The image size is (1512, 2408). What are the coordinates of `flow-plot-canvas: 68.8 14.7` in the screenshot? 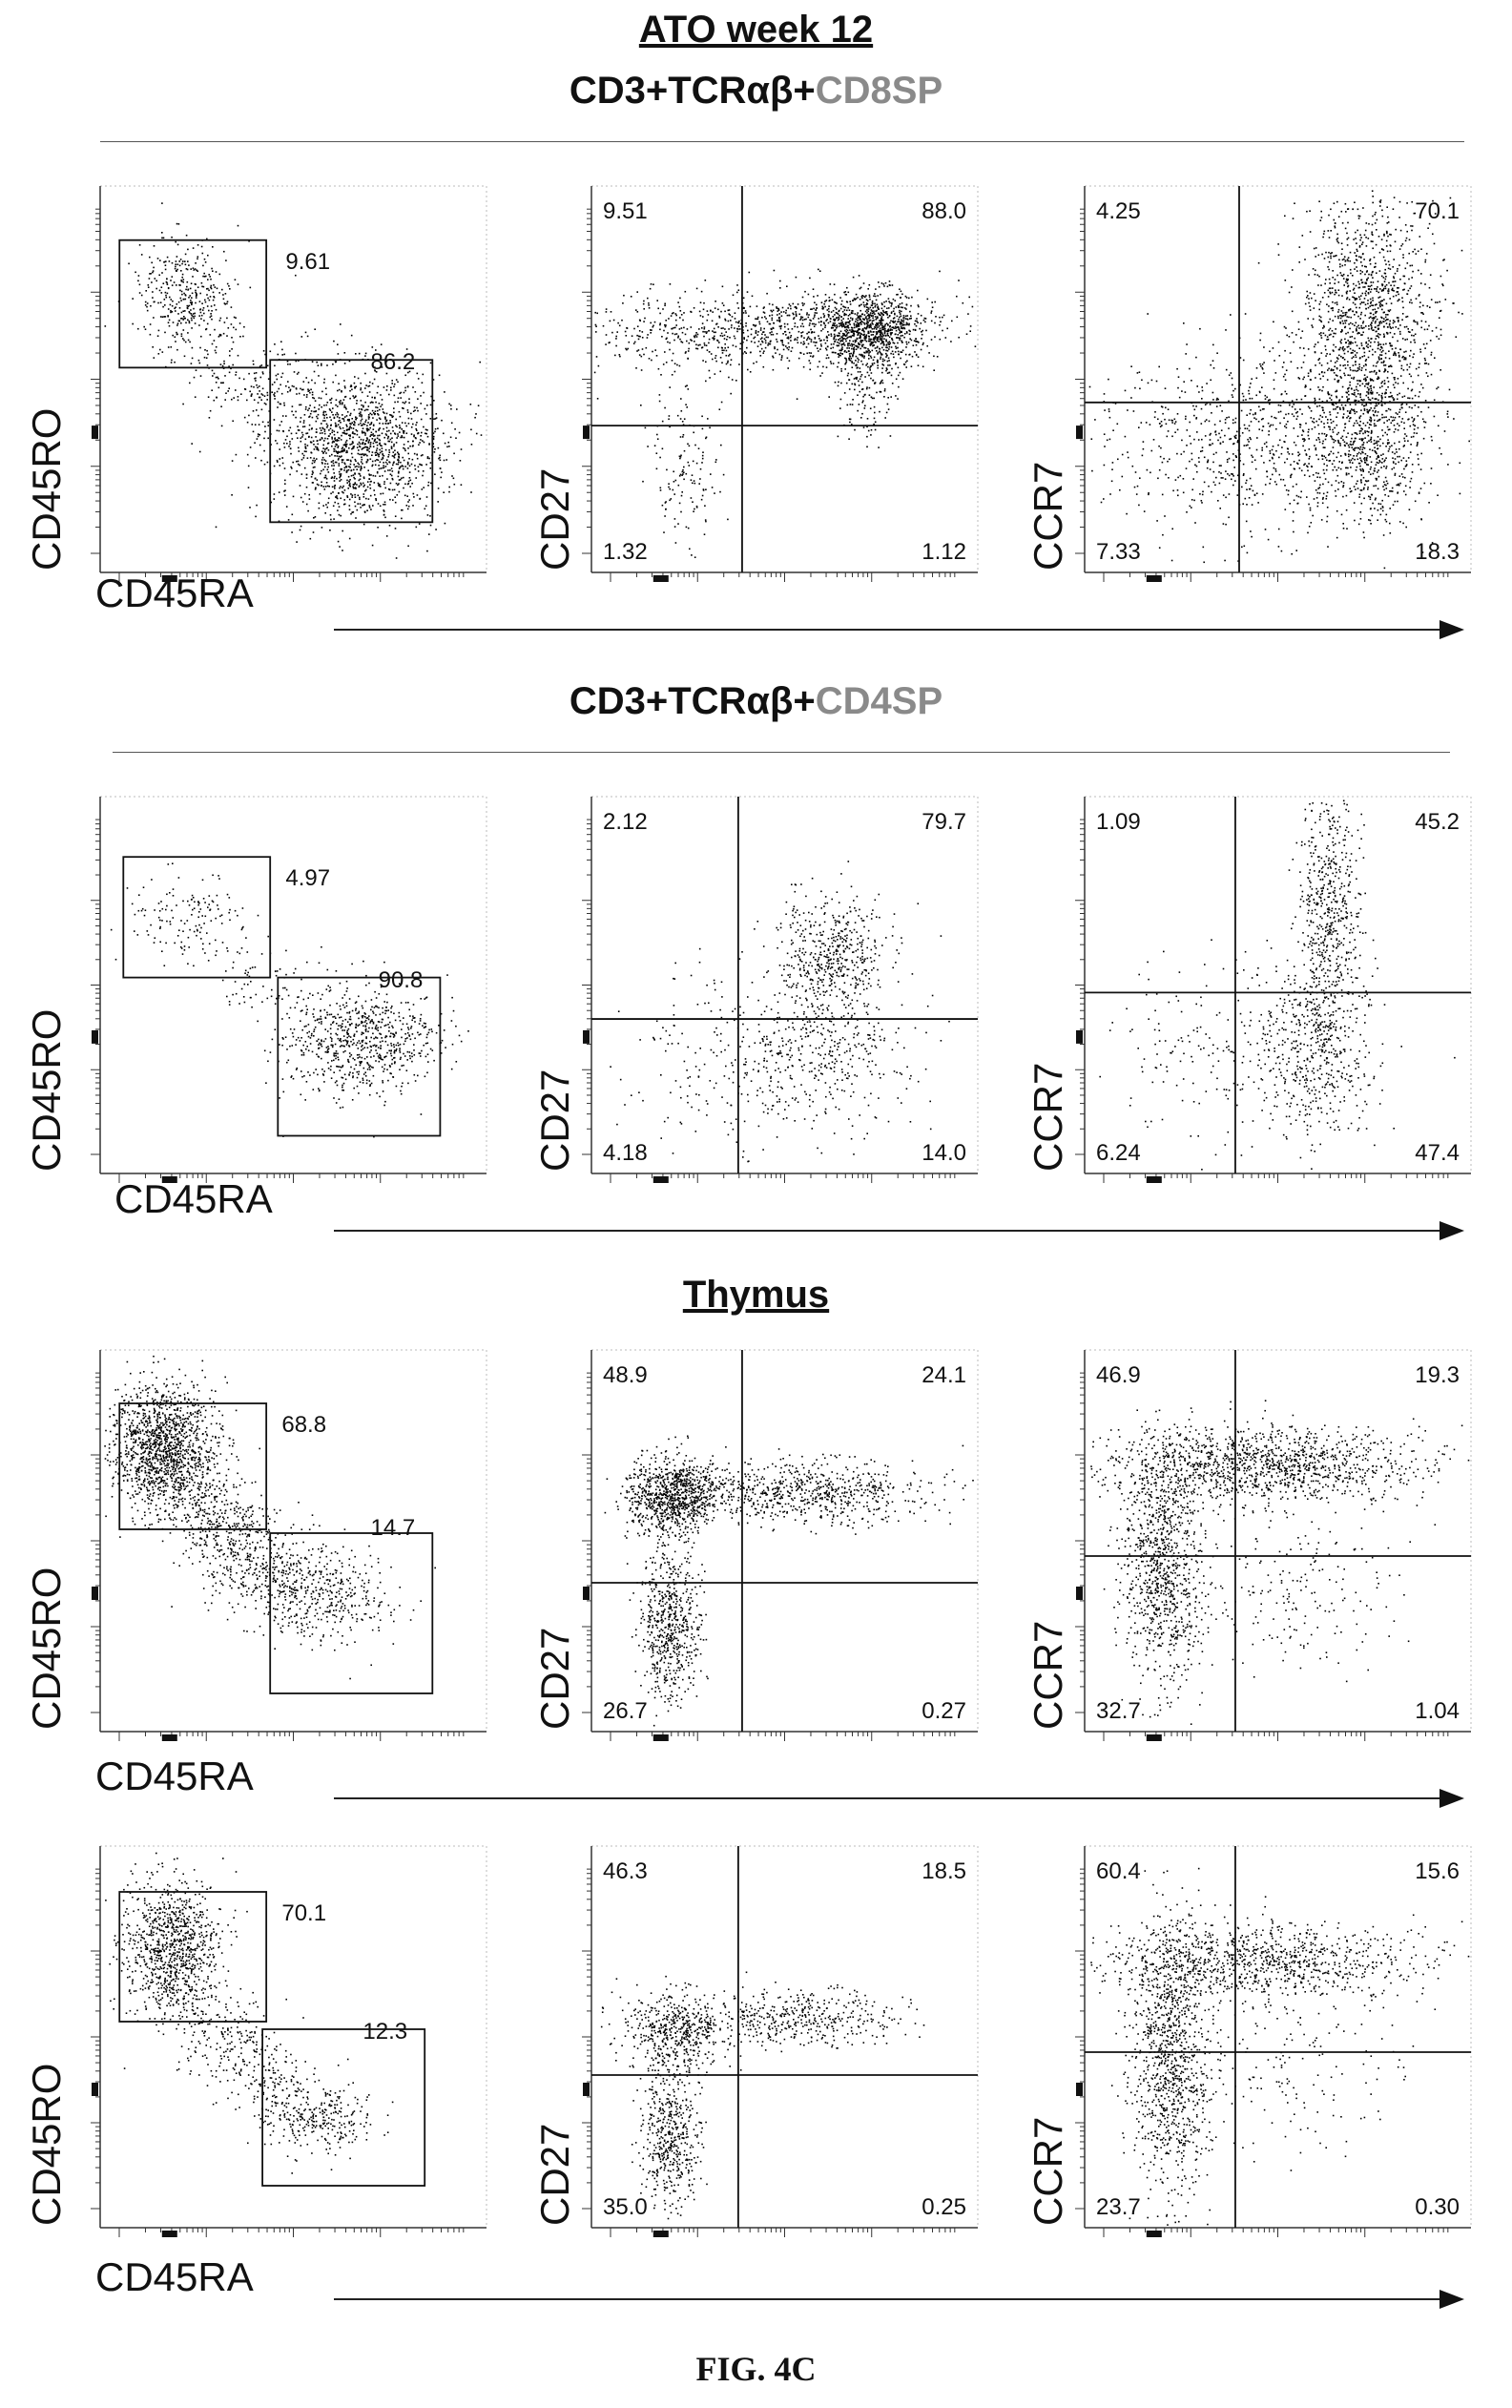 It's located at (289, 1545).